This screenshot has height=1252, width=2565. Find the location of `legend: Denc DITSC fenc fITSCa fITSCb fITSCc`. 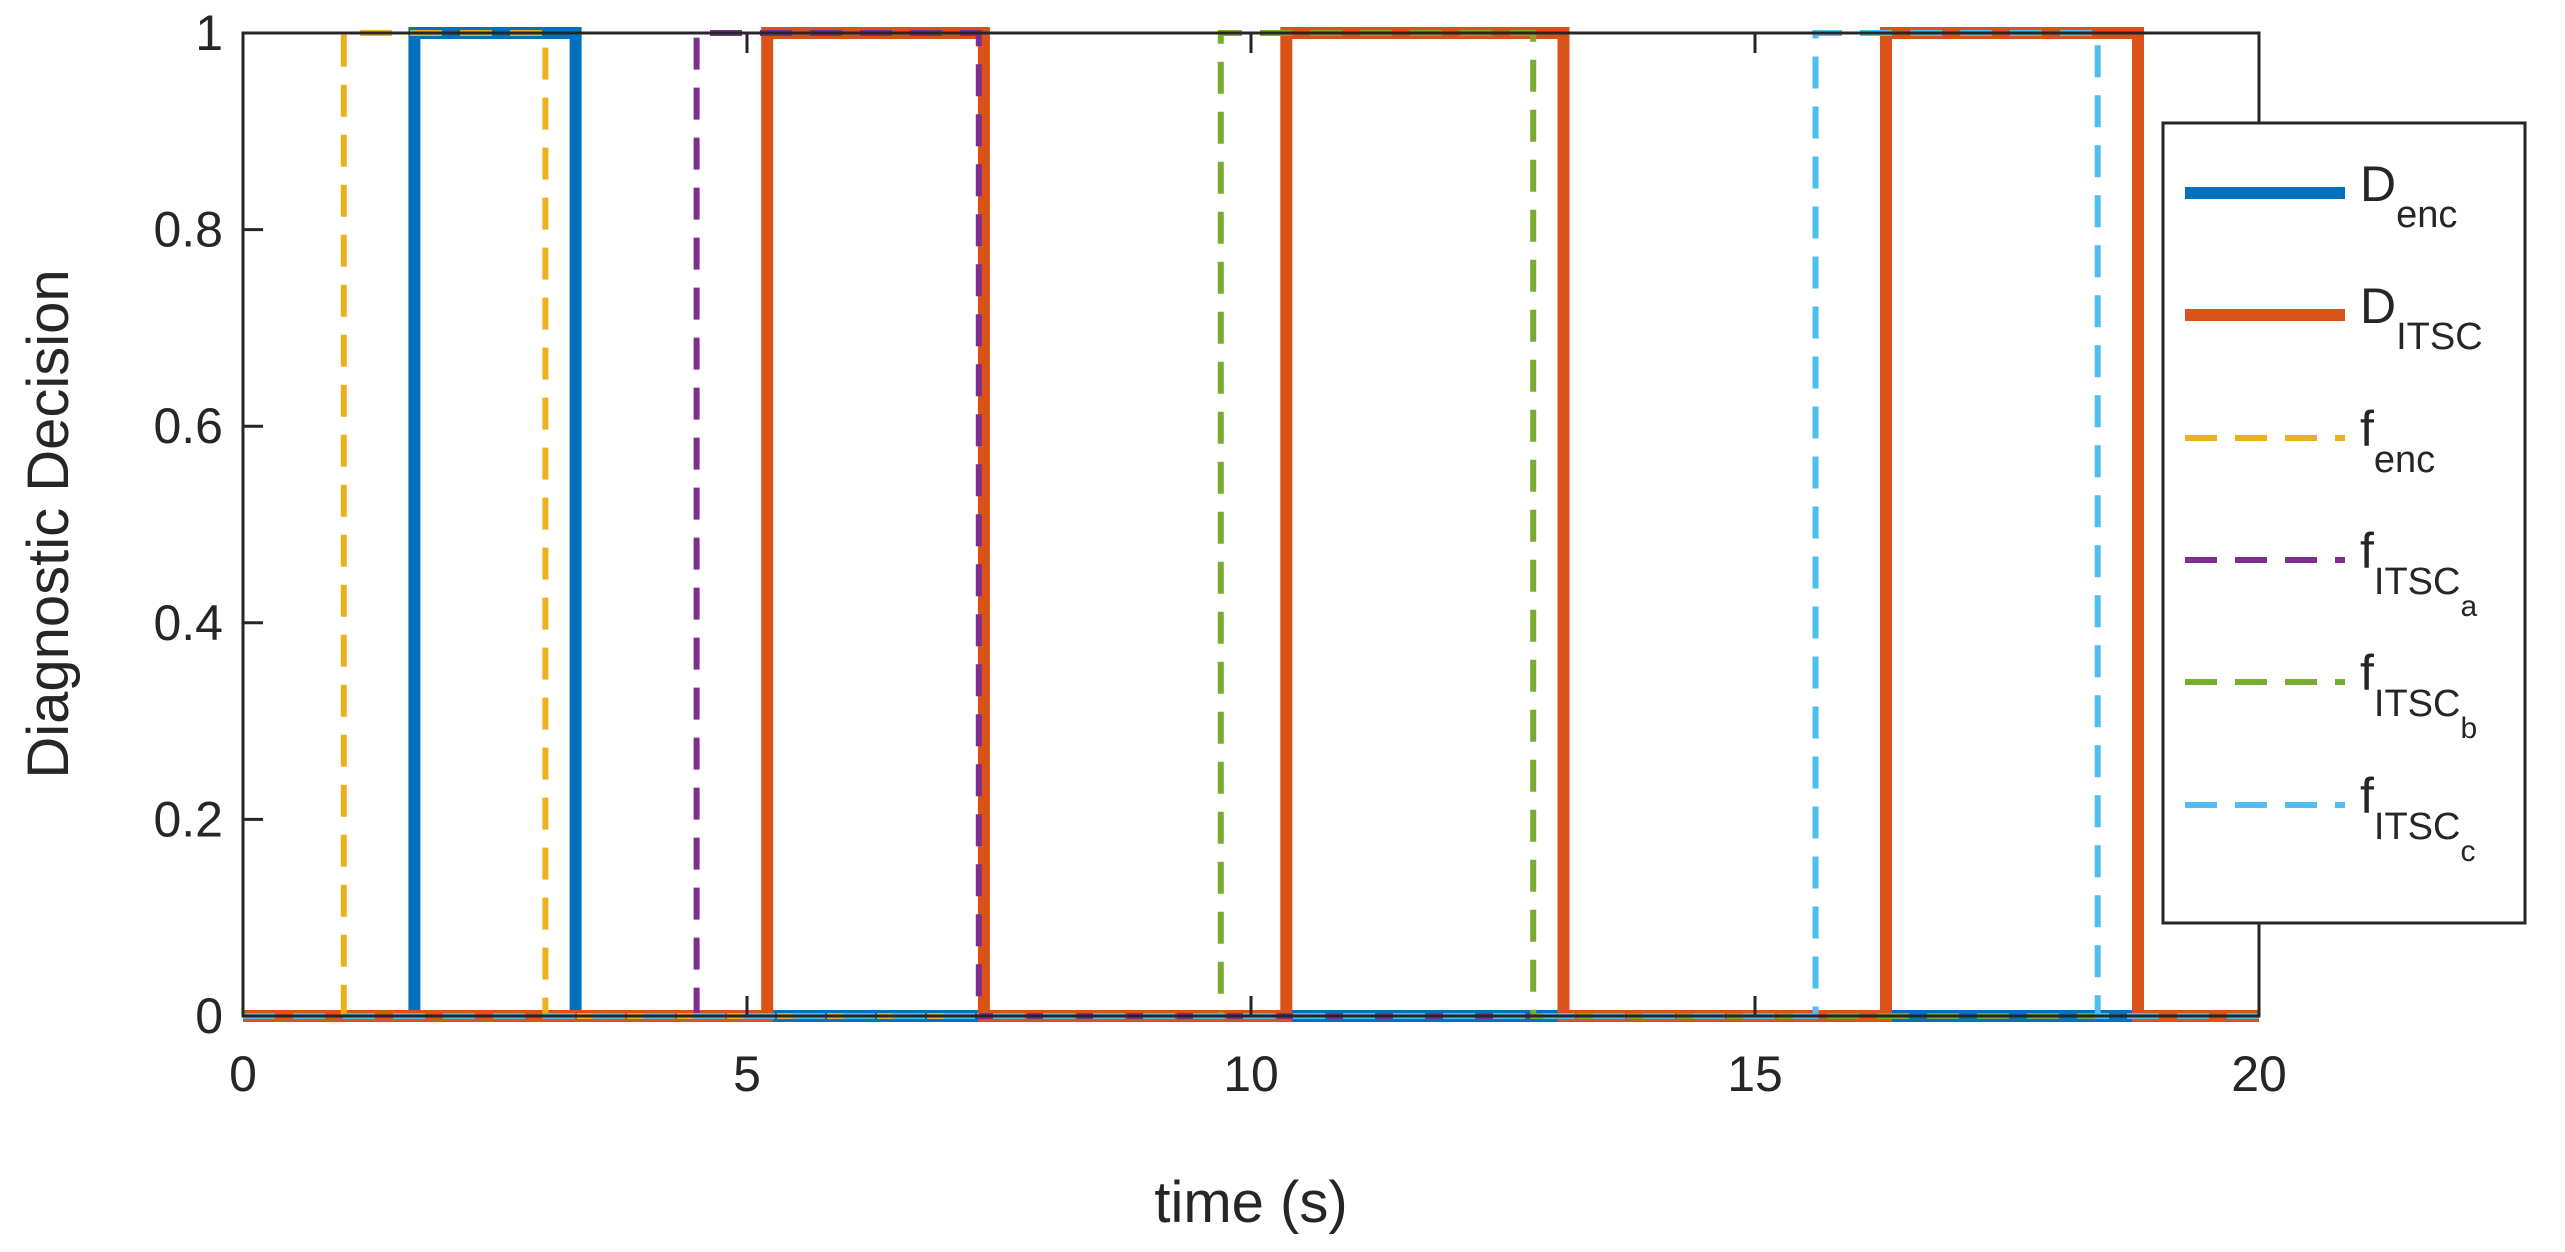

legend: Denc DITSC fenc fITSCa fITSCb fITSCc is located at coordinates (2344, 523).